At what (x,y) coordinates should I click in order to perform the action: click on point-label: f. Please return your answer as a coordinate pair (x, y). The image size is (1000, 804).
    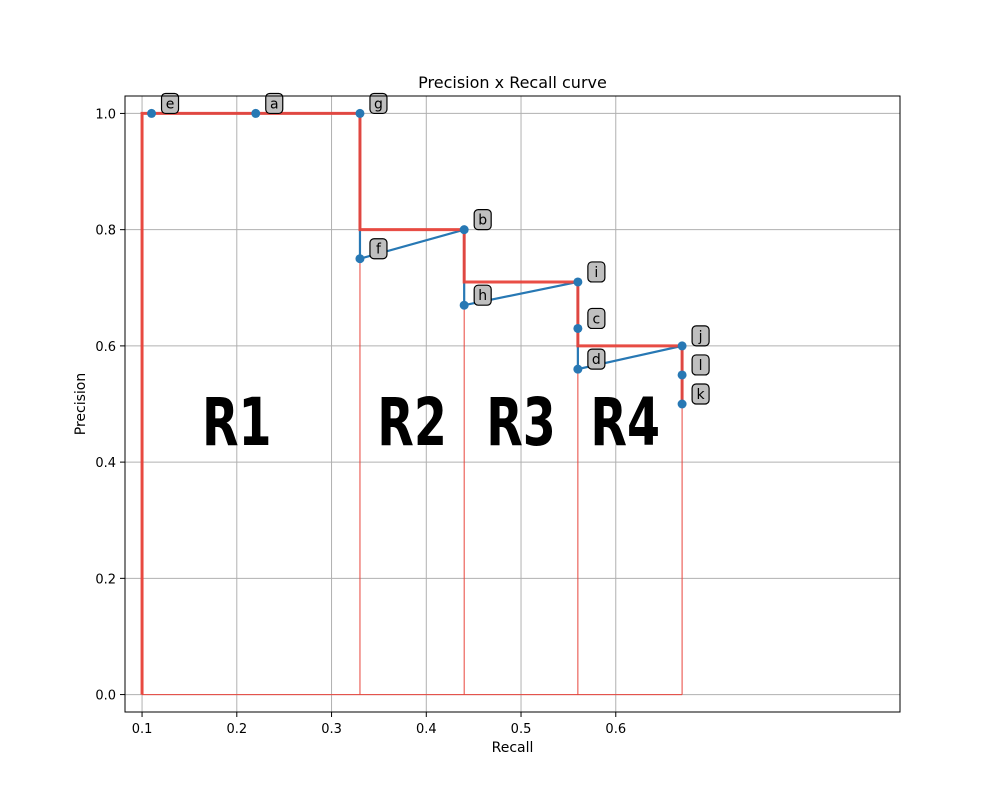
    Looking at the image, I should click on (378, 249).